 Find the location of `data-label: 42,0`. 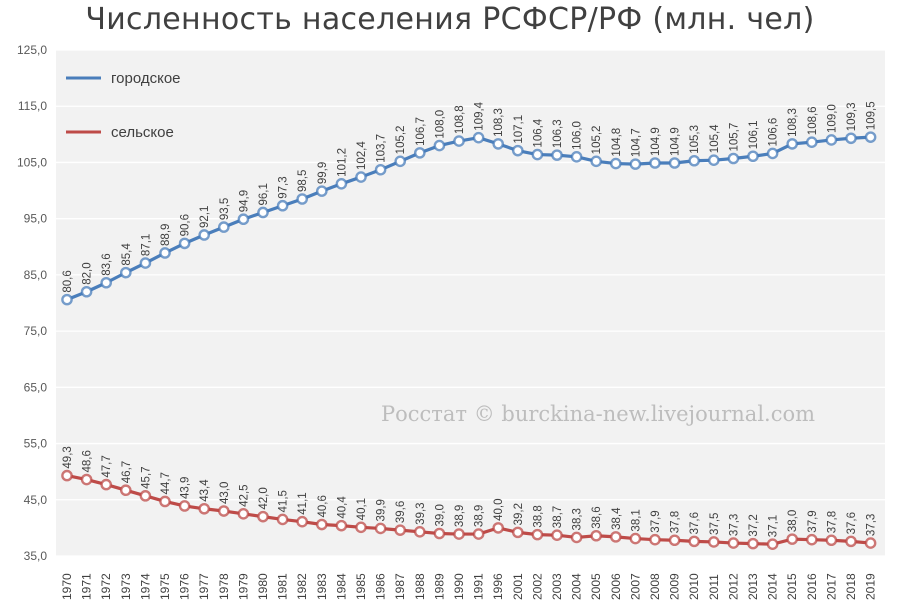

data-label: 42,0 is located at coordinates (264, 498).